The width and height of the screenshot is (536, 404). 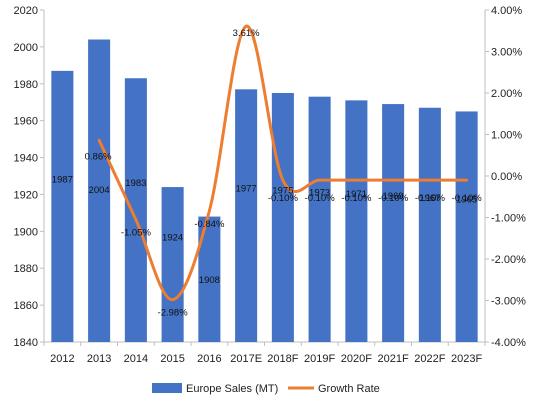 What do you see at coordinates (26, 11) in the screenshot?
I see `left-tick-label: 2020` at bounding box center [26, 11].